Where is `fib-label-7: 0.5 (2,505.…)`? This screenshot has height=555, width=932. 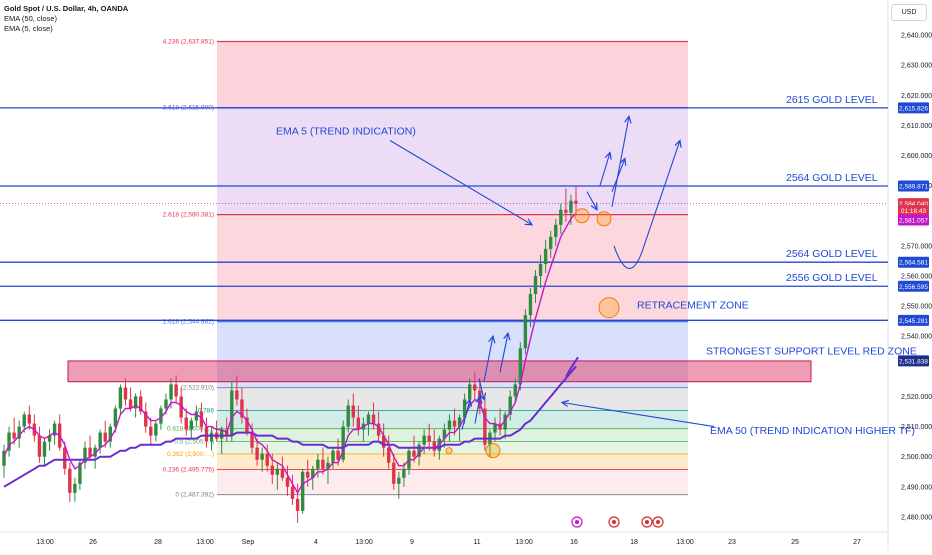
fib-label-7: 0.5 (2,505.…) is located at coordinates (194, 441).